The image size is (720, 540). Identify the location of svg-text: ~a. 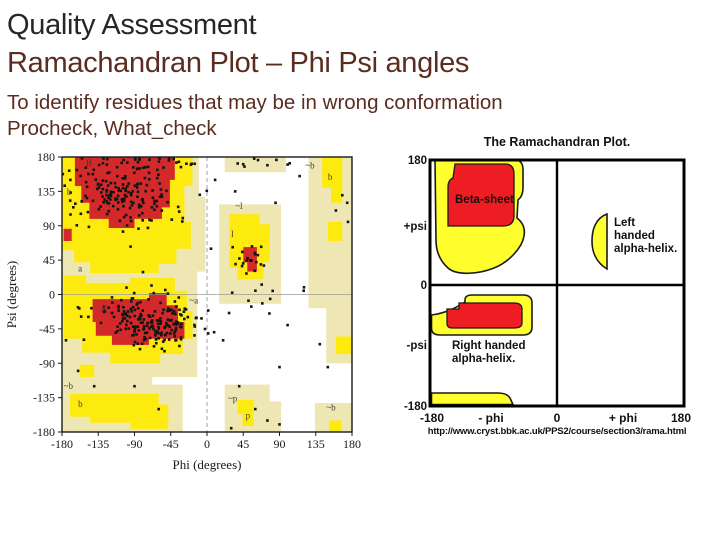
(193, 301).